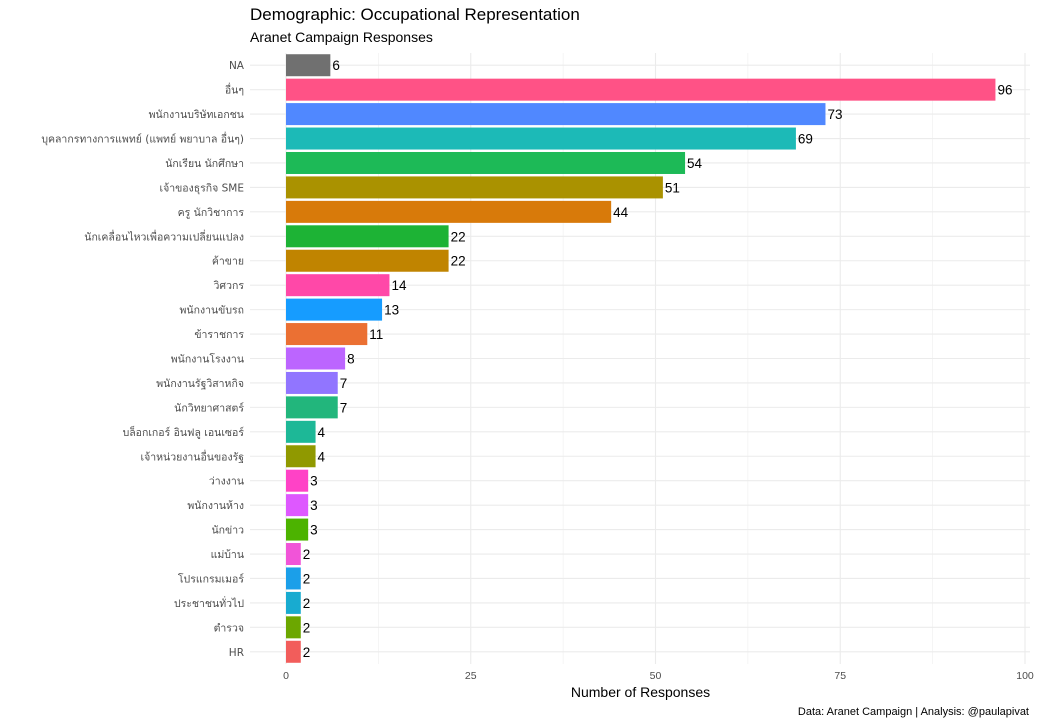 The width and height of the screenshot is (1037, 725). I want to click on x-tick-label: 50, so click(656, 676).